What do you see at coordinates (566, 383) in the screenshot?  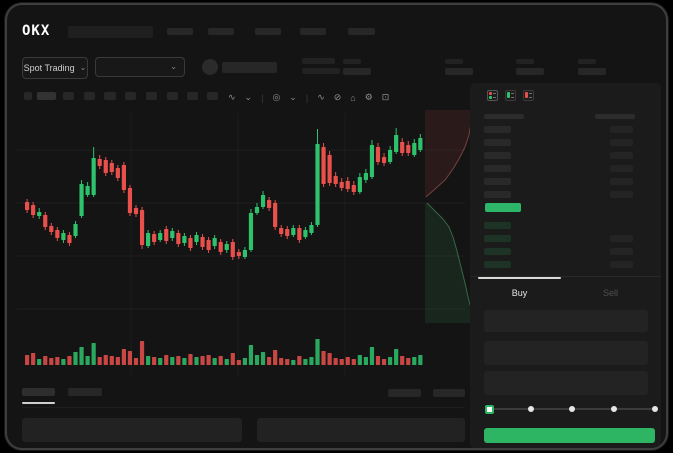 I see `total-input` at bounding box center [566, 383].